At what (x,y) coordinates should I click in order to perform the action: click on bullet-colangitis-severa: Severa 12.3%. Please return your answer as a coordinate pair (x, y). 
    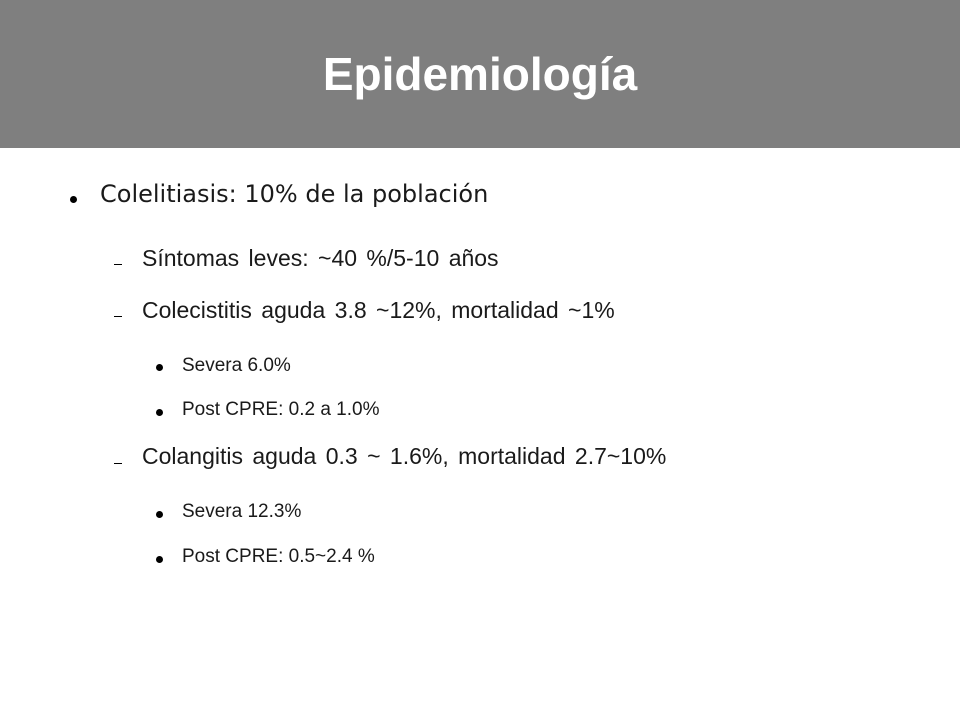
    Looking at the image, I should click on (242, 511).